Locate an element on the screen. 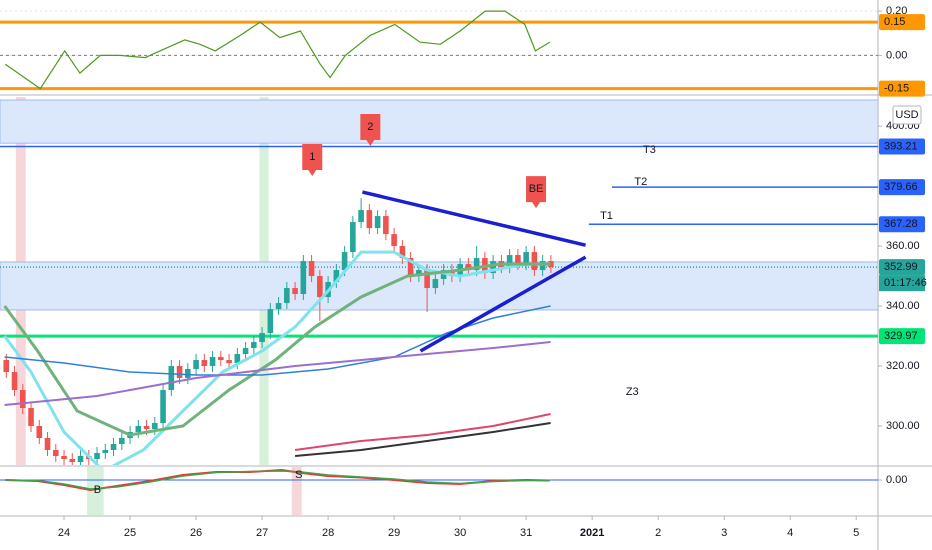 The image size is (932, 550). countdown-box is located at coordinates (902, 283).